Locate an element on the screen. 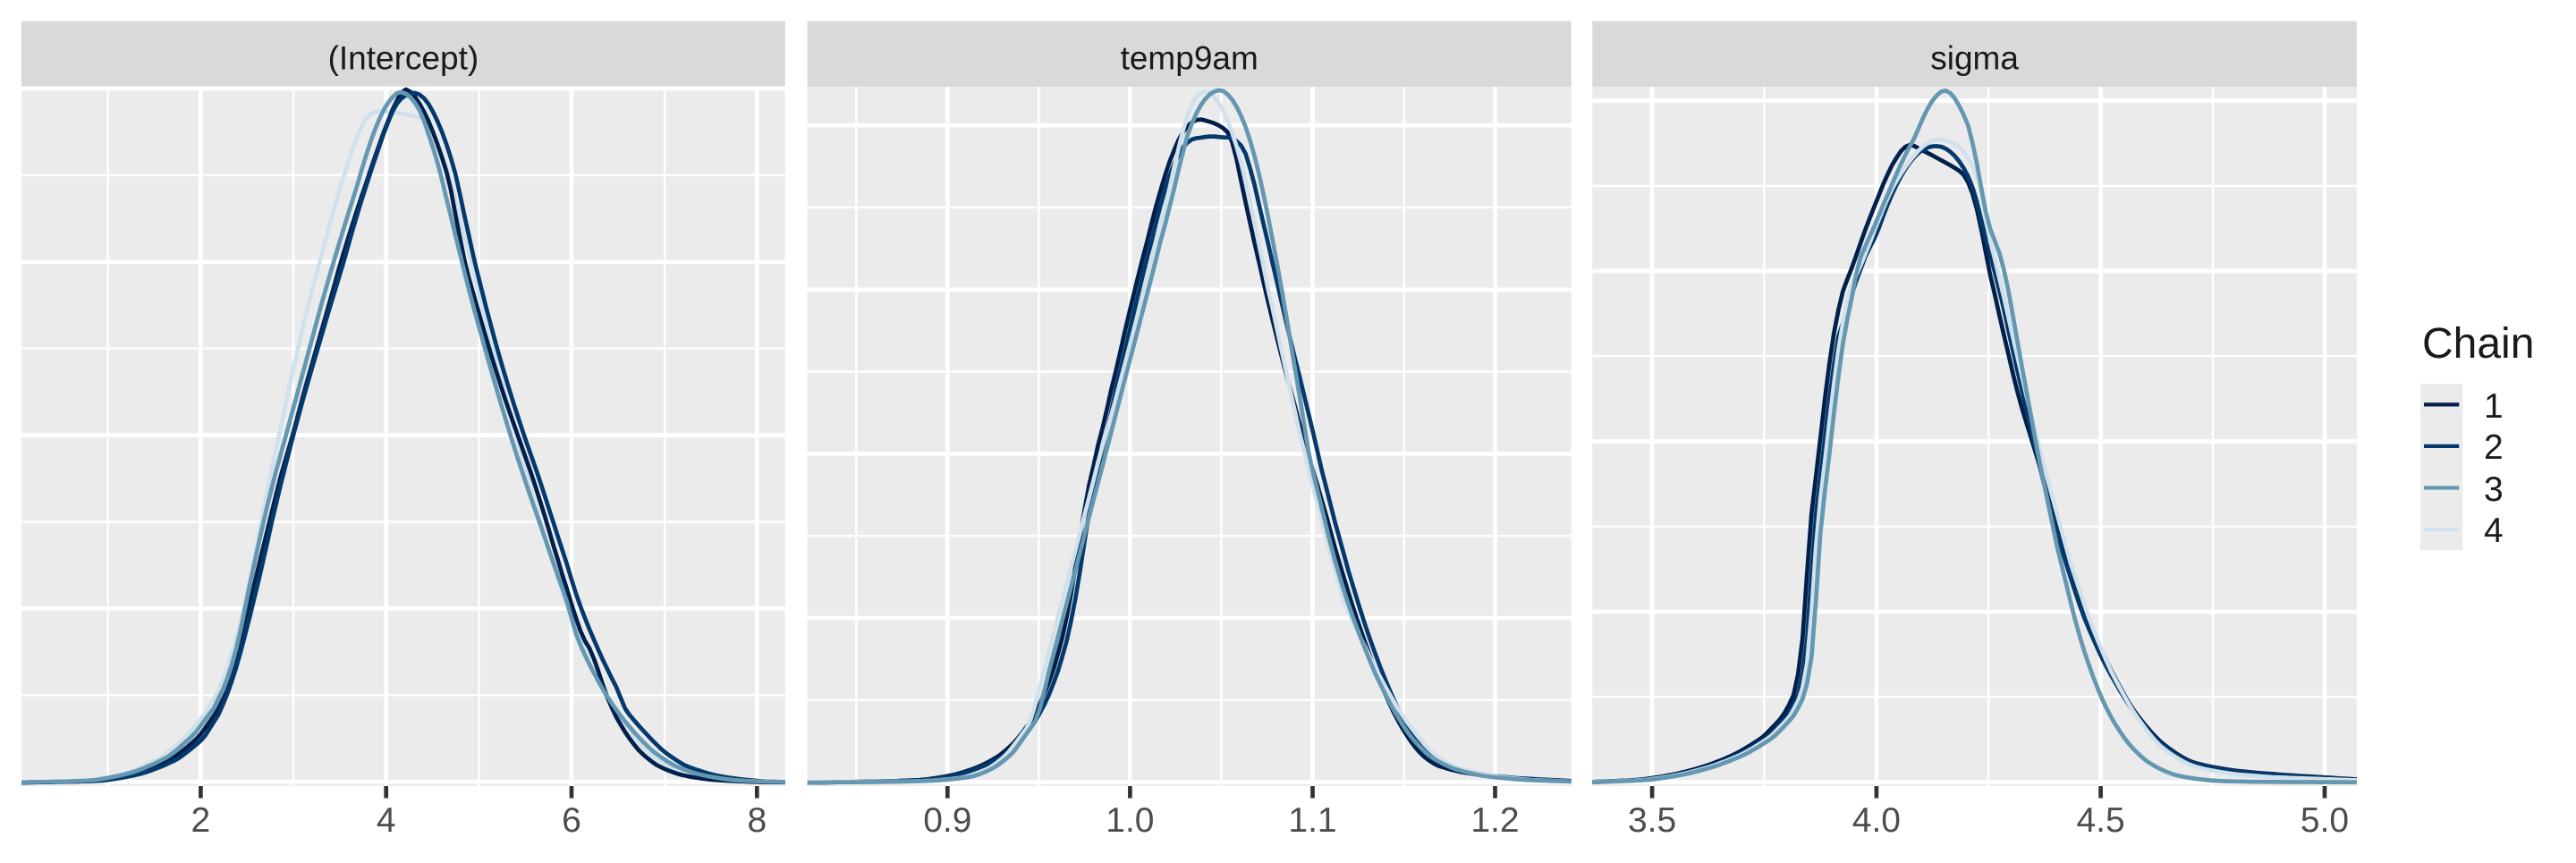 Image resolution: width=2576 pixels, height=863 pixels. svg-text: 4.0 is located at coordinates (1876, 820).